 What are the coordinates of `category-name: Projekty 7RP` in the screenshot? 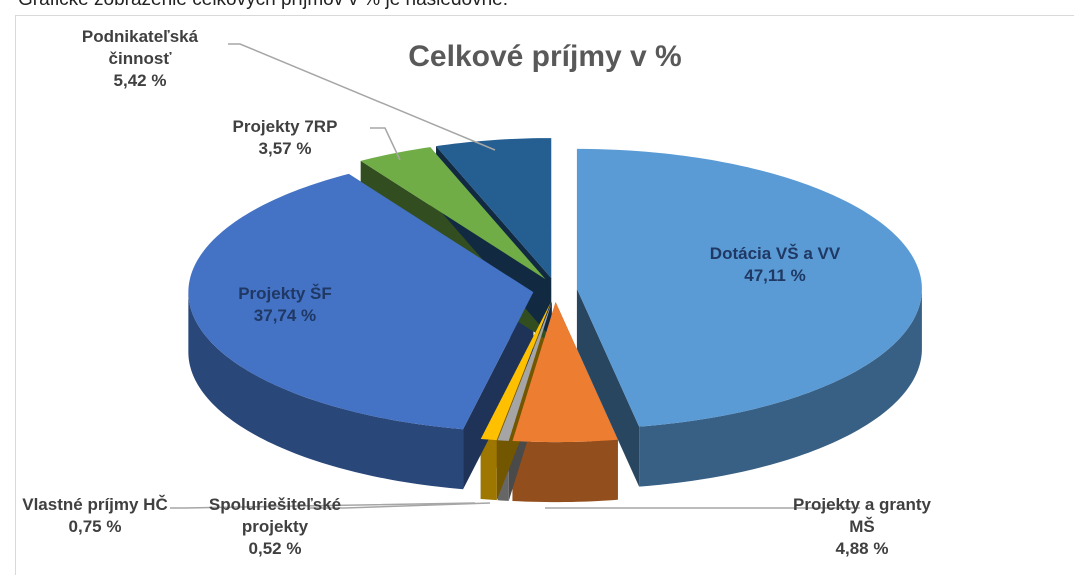 It's located at (285, 126).